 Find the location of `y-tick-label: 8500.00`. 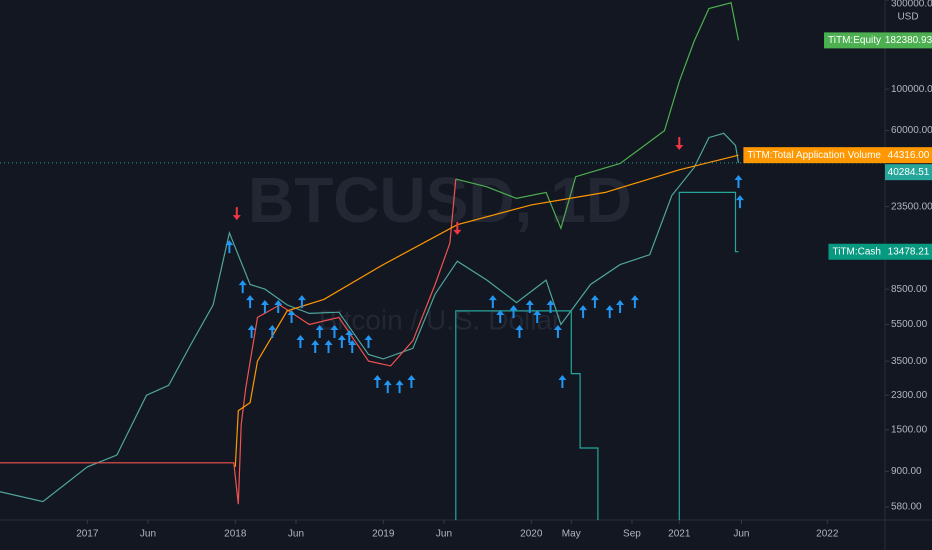

y-tick-label: 8500.00 is located at coordinates (909, 289).